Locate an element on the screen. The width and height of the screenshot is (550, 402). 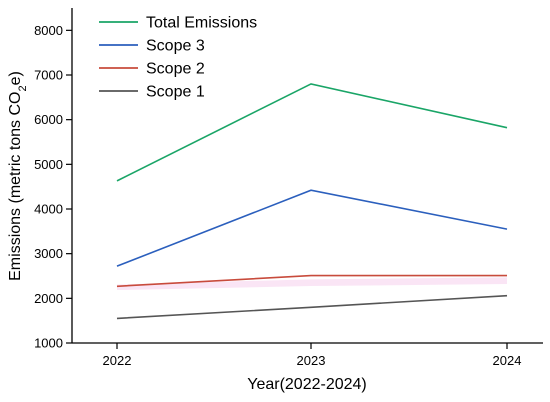
y-axis-title-subscript: 2 is located at coordinates (23, 88).